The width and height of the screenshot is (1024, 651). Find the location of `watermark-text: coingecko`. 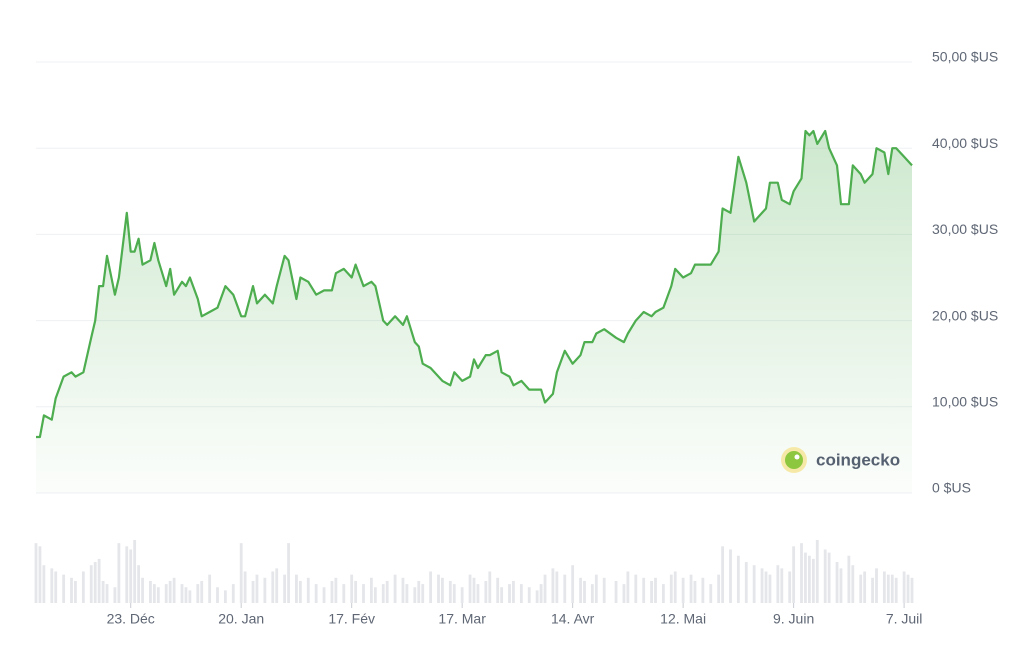

watermark-text: coingecko is located at coordinates (858, 459).